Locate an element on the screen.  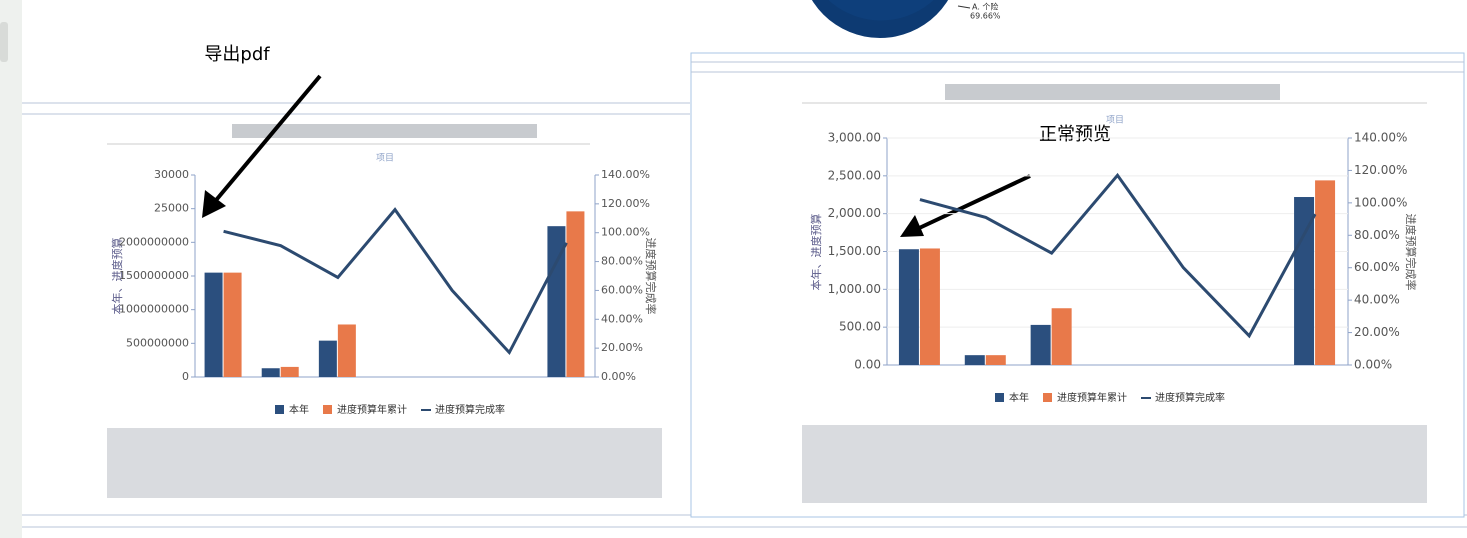
y-tick-label: 500000000 is located at coordinates (157, 342).